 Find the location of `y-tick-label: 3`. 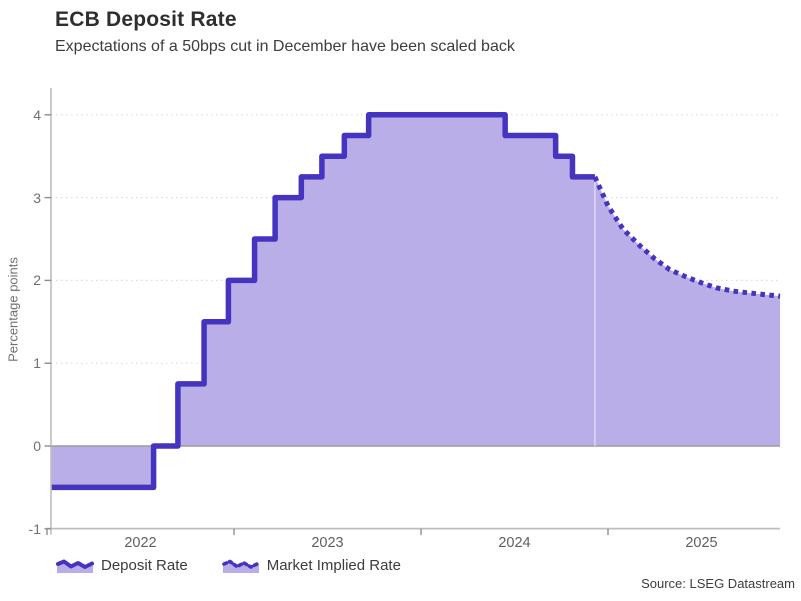

y-tick-label: 3 is located at coordinates (37, 197).